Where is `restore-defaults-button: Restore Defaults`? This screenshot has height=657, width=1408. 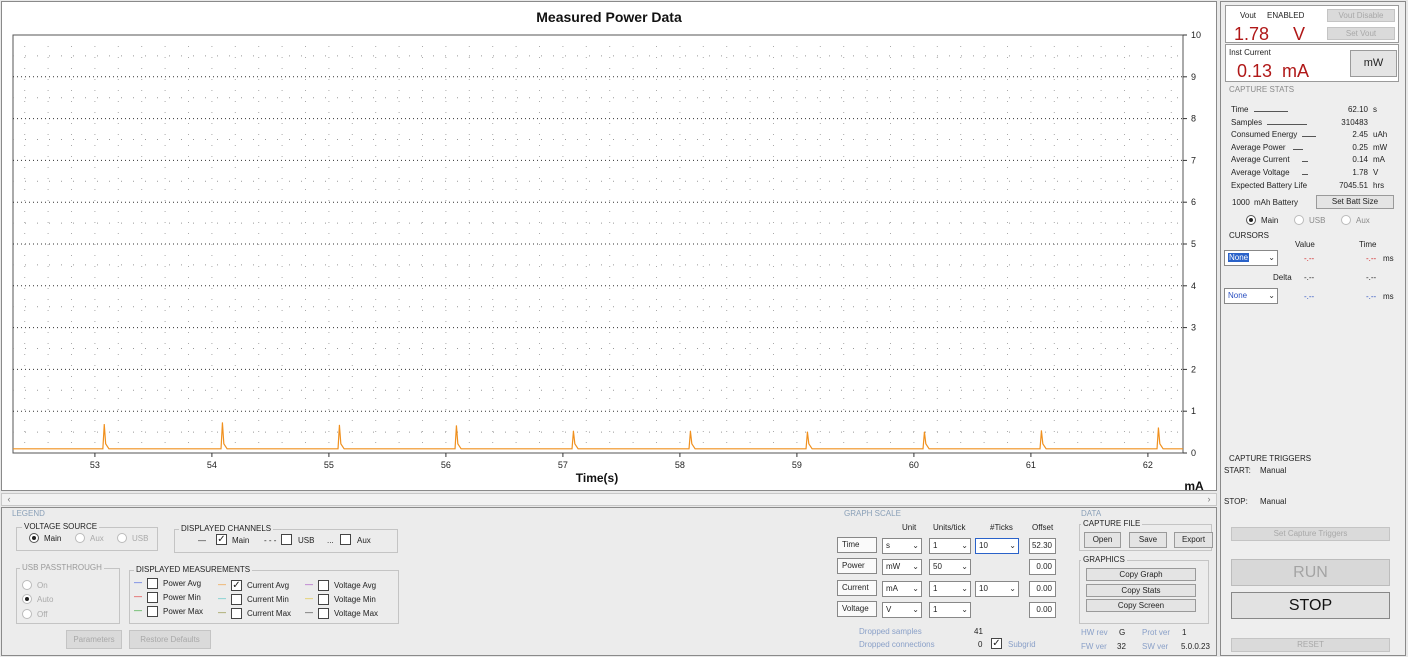 restore-defaults-button: Restore Defaults is located at coordinates (170, 639).